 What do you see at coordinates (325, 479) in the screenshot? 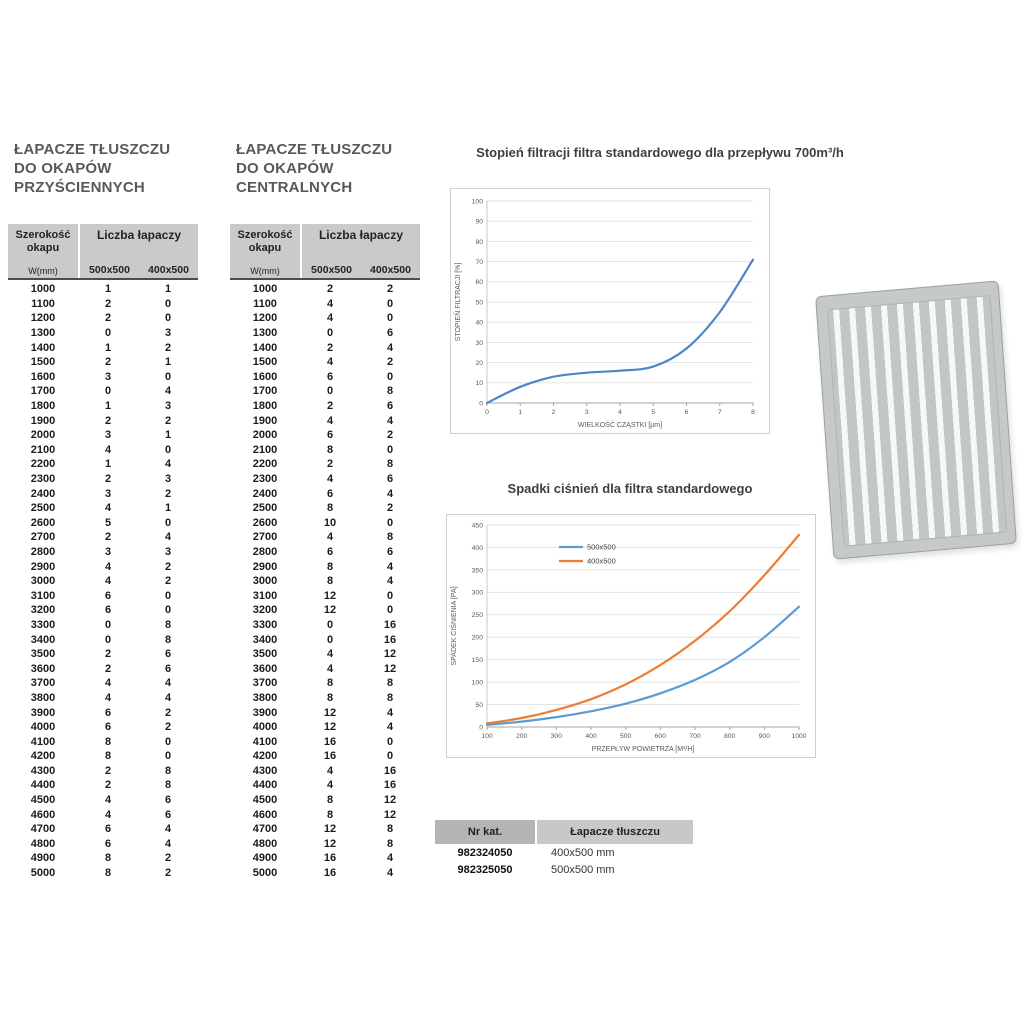
I see `table-row: 2300 4 6` at bounding box center [325, 479].